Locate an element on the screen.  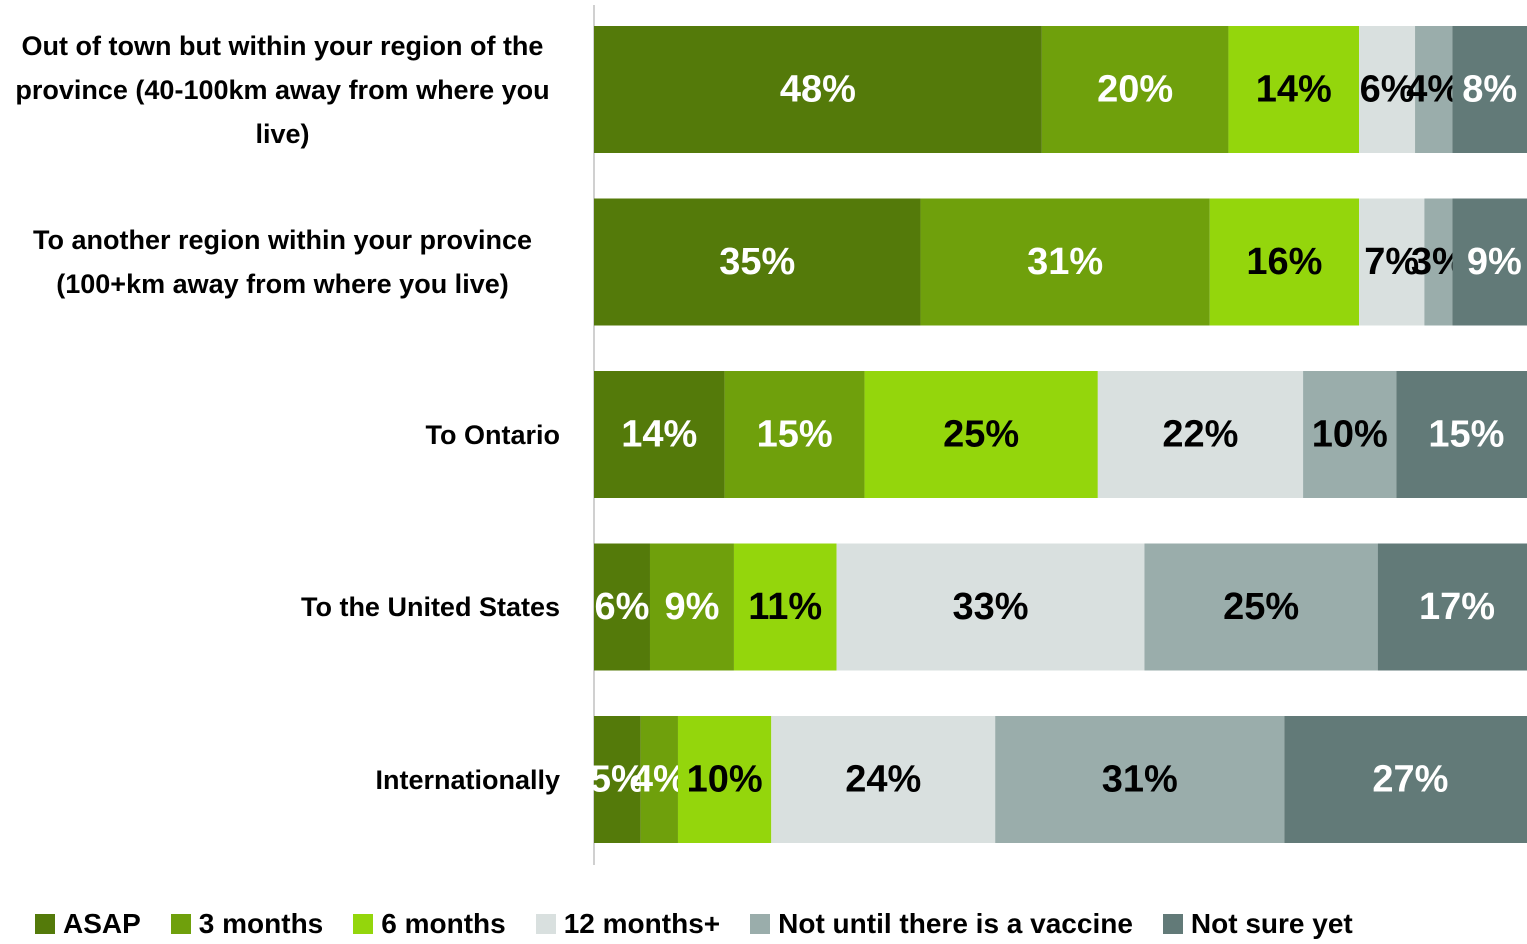
data-label: 35% is located at coordinates (757, 262).